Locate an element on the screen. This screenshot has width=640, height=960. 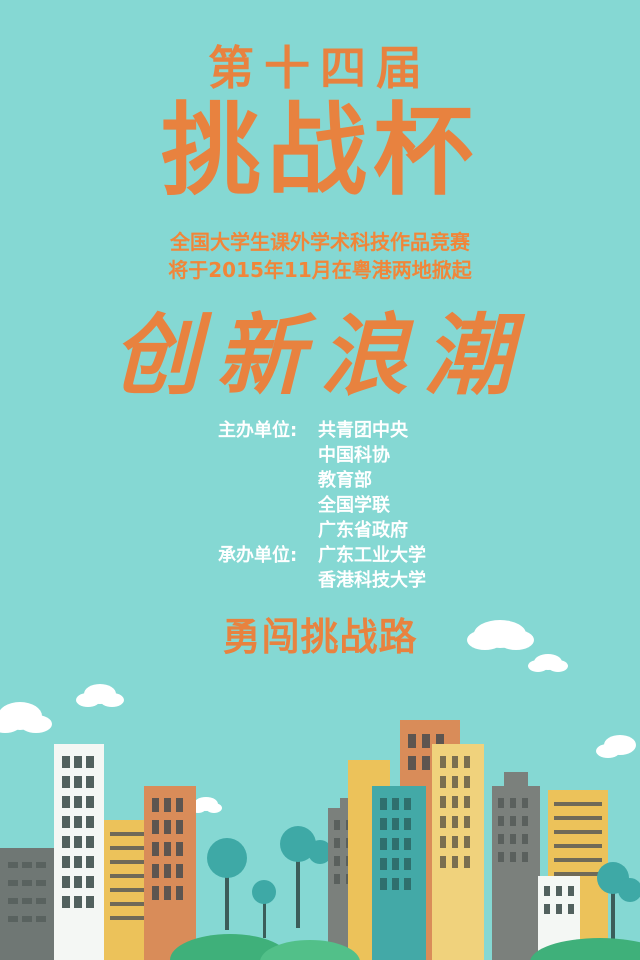
event-date-location: 将于2015年11月在粤港两地掀起 is located at coordinates (320, 270).